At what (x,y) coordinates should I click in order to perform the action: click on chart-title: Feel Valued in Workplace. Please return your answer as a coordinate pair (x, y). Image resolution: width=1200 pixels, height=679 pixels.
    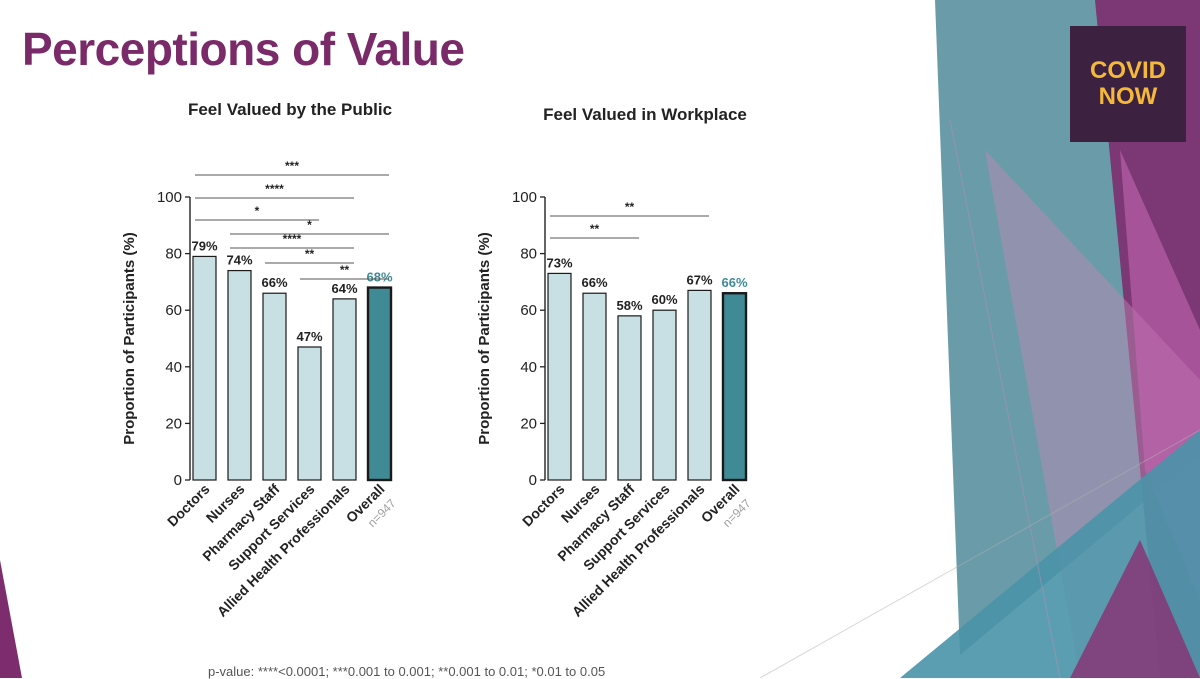
    Looking at the image, I should click on (645, 114).